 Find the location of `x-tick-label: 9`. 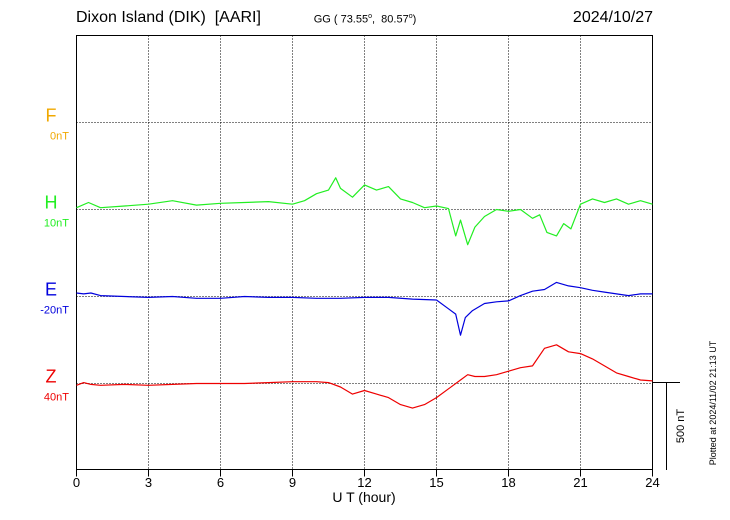

x-tick-label: 9 is located at coordinates (292, 482).